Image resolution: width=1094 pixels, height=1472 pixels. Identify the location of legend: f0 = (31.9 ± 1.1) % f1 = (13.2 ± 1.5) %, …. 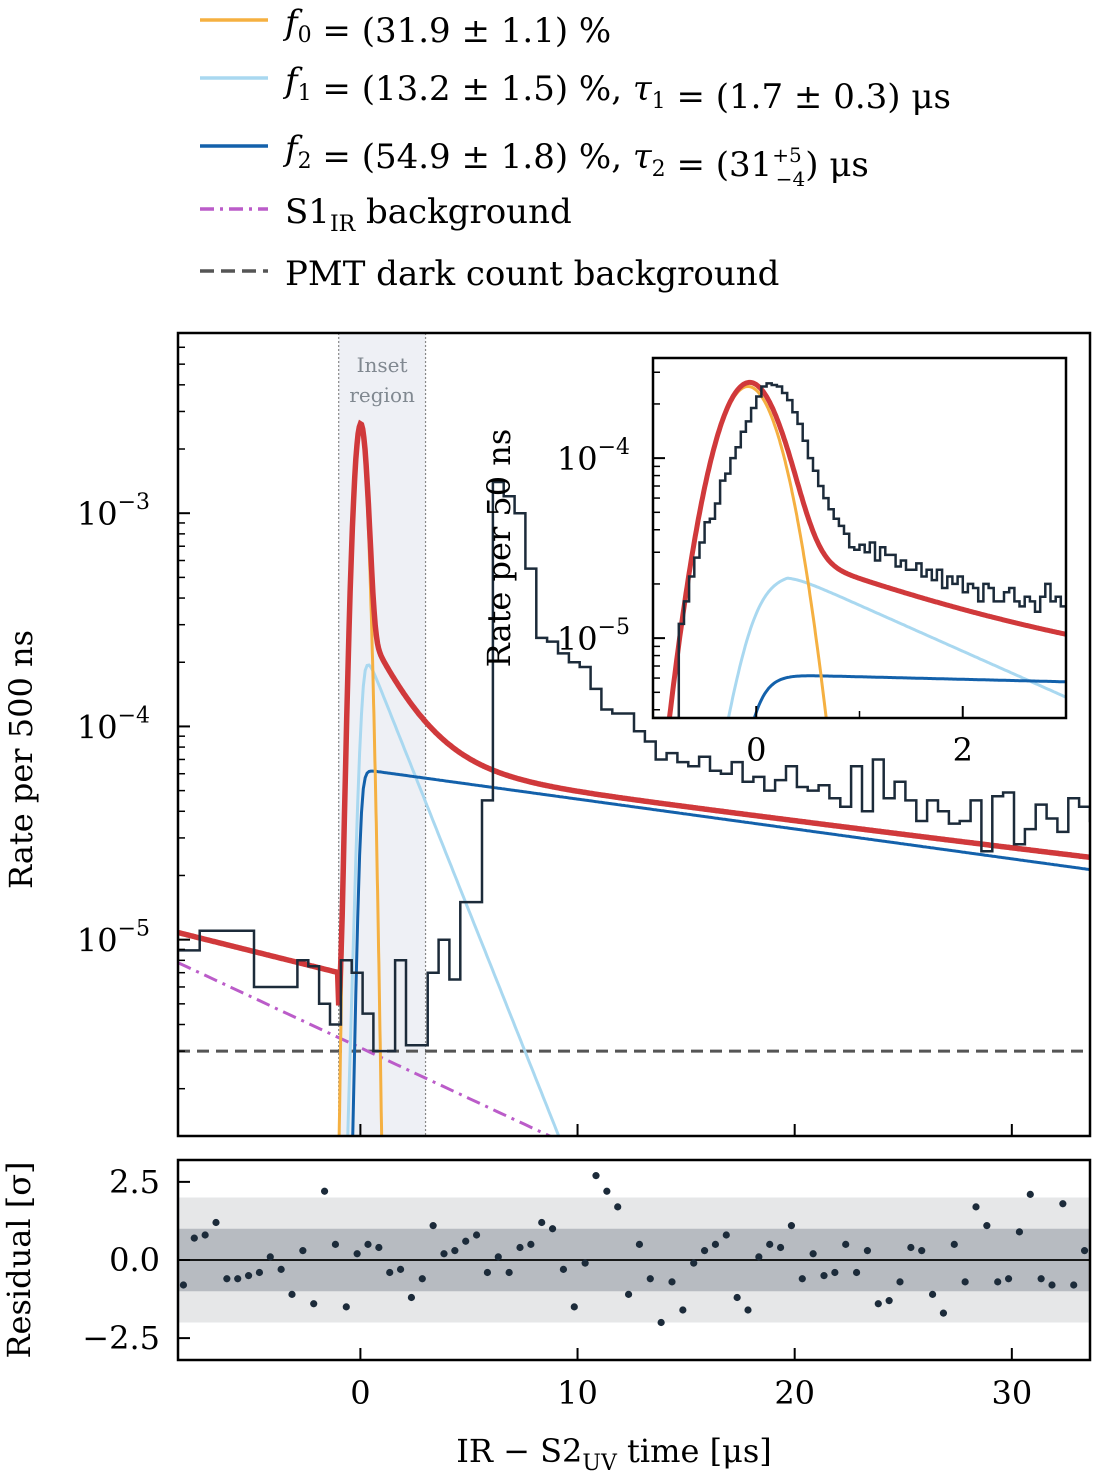
(575, 148).